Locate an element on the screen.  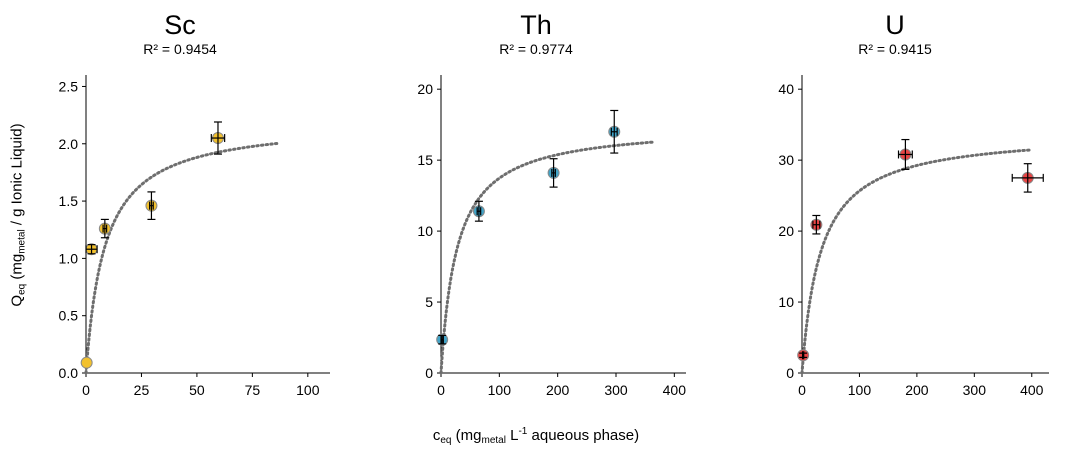
sc-x-tick-label: 50 is located at coordinates (197, 390).